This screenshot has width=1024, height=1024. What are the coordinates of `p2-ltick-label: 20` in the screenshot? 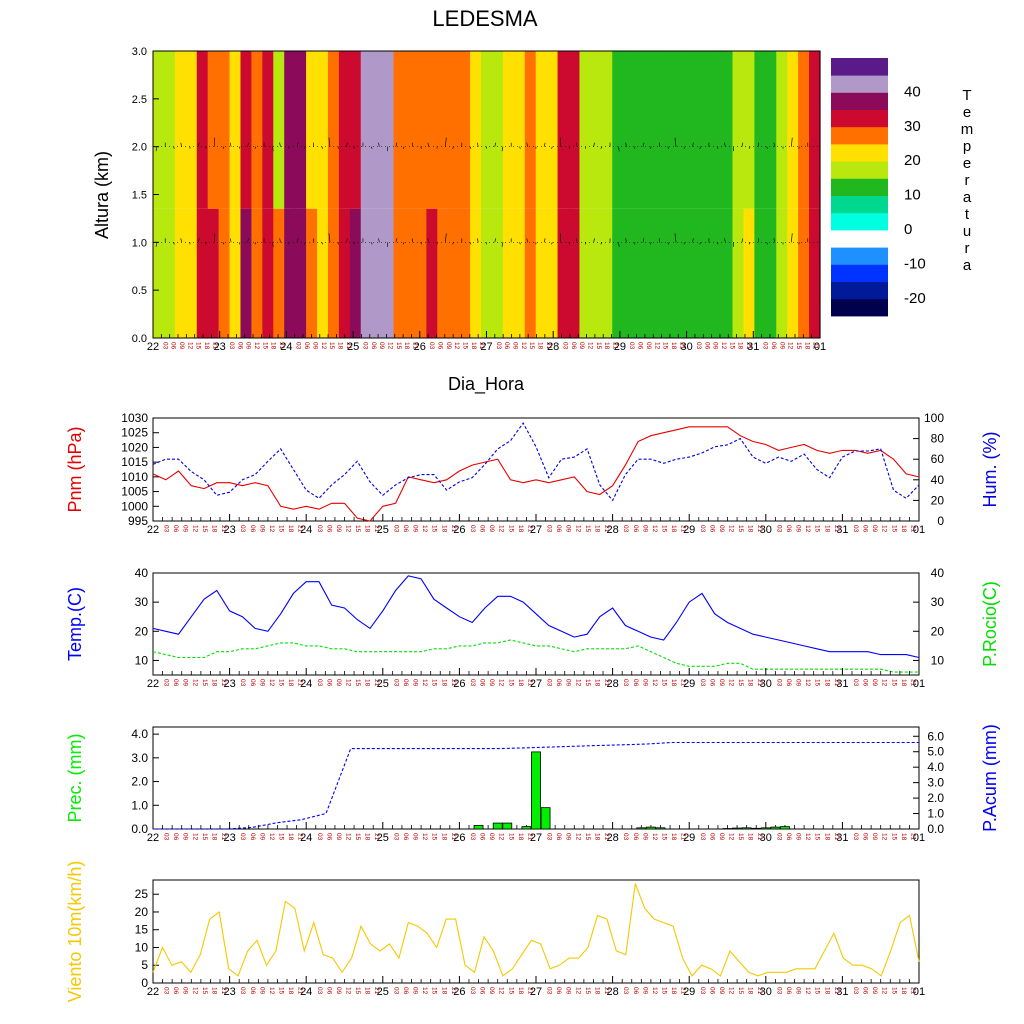 It's located at (142, 631).